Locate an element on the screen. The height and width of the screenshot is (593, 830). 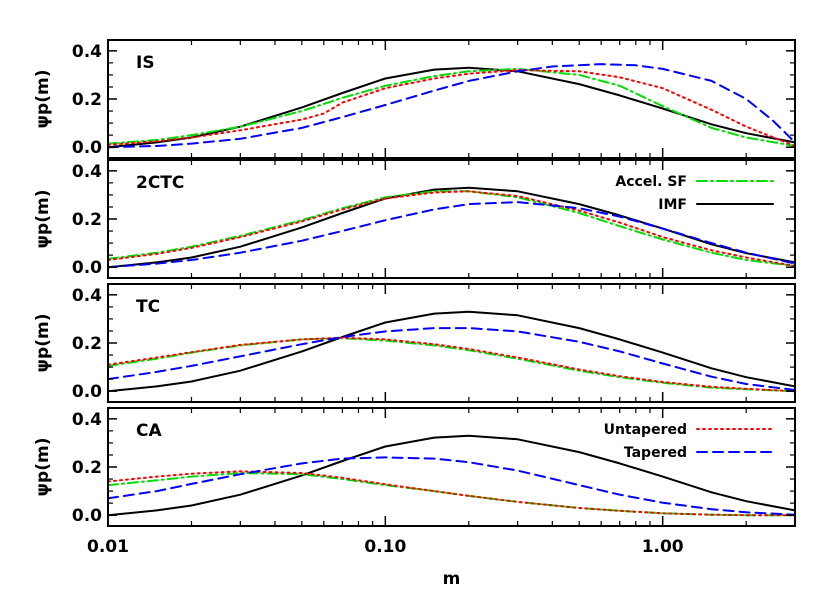
legend-label: Tapered is located at coordinates (655, 453).